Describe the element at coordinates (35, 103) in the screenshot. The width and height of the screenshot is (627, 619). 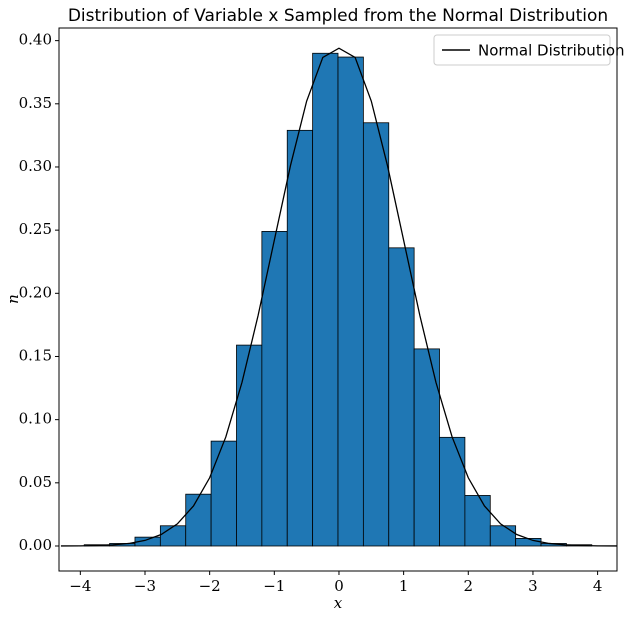
I see `y-tick-label: 0.35` at that location.